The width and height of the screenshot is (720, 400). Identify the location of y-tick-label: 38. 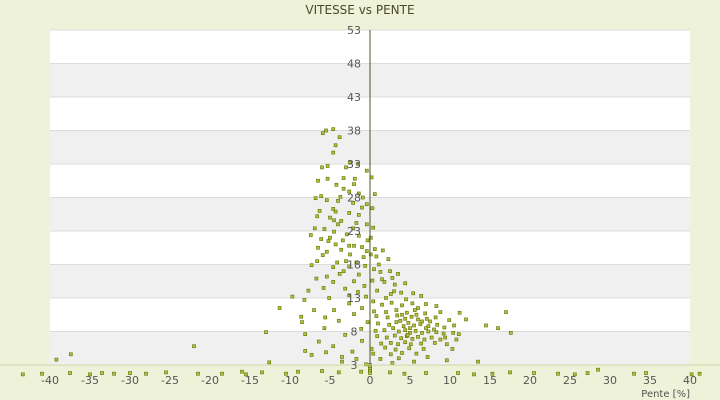
(354, 131).